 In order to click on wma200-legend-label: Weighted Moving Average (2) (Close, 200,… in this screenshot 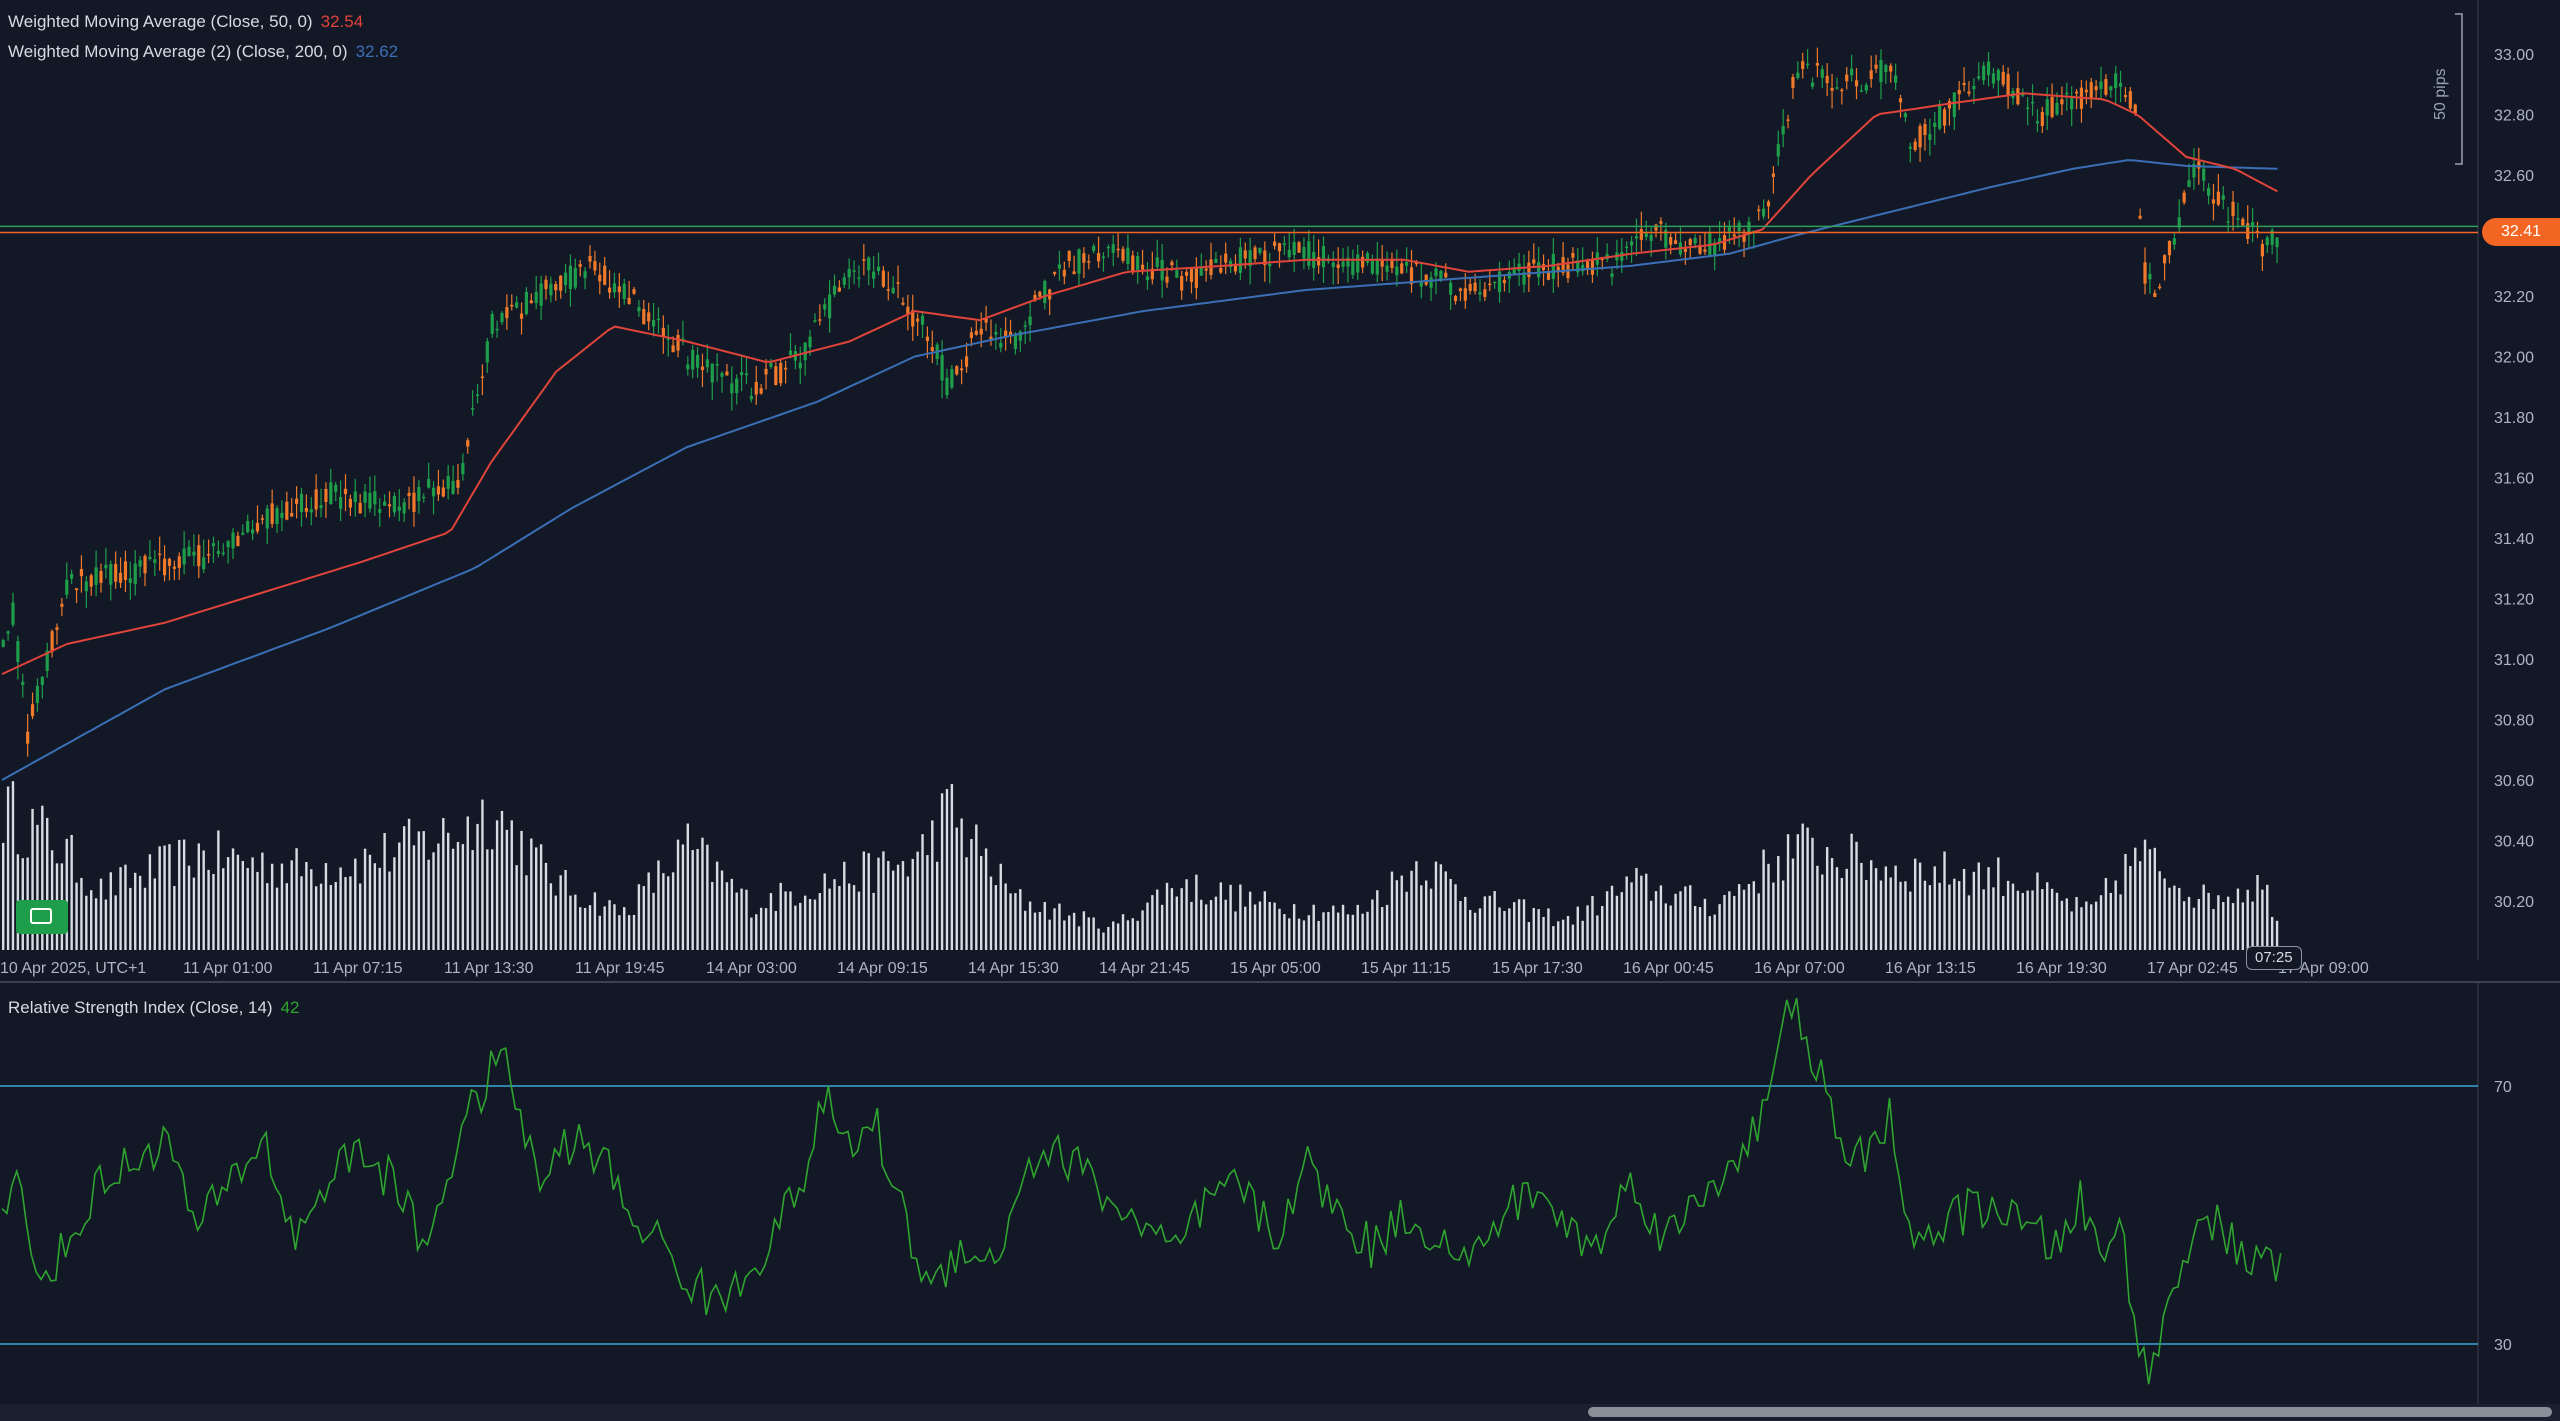, I will do `click(178, 51)`.